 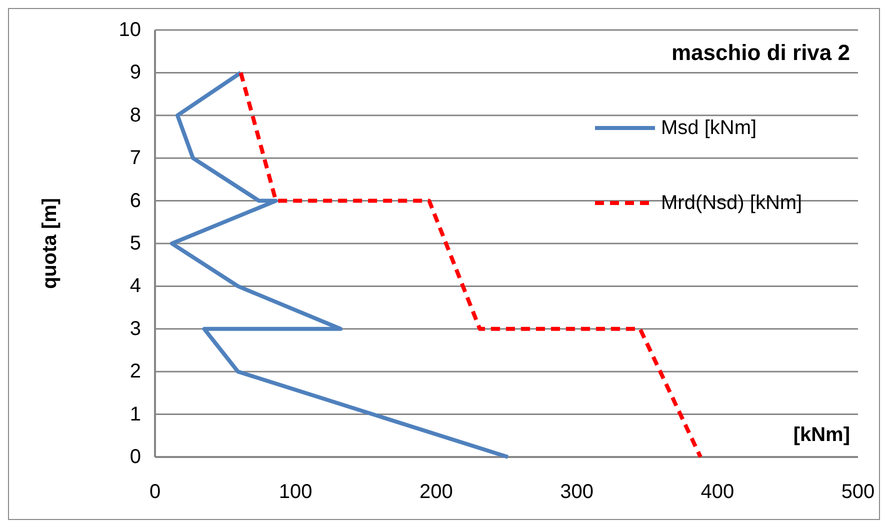 What do you see at coordinates (717, 492) in the screenshot?
I see `x-tick-label: 400` at bounding box center [717, 492].